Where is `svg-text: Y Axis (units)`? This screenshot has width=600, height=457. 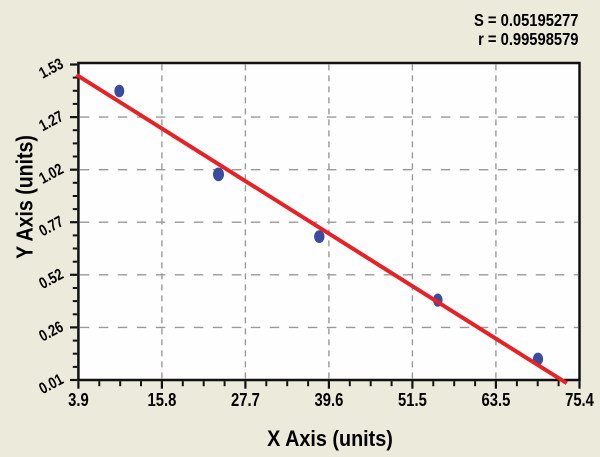 svg-text: Y Axis (units) is located at coordinates (25, 197).